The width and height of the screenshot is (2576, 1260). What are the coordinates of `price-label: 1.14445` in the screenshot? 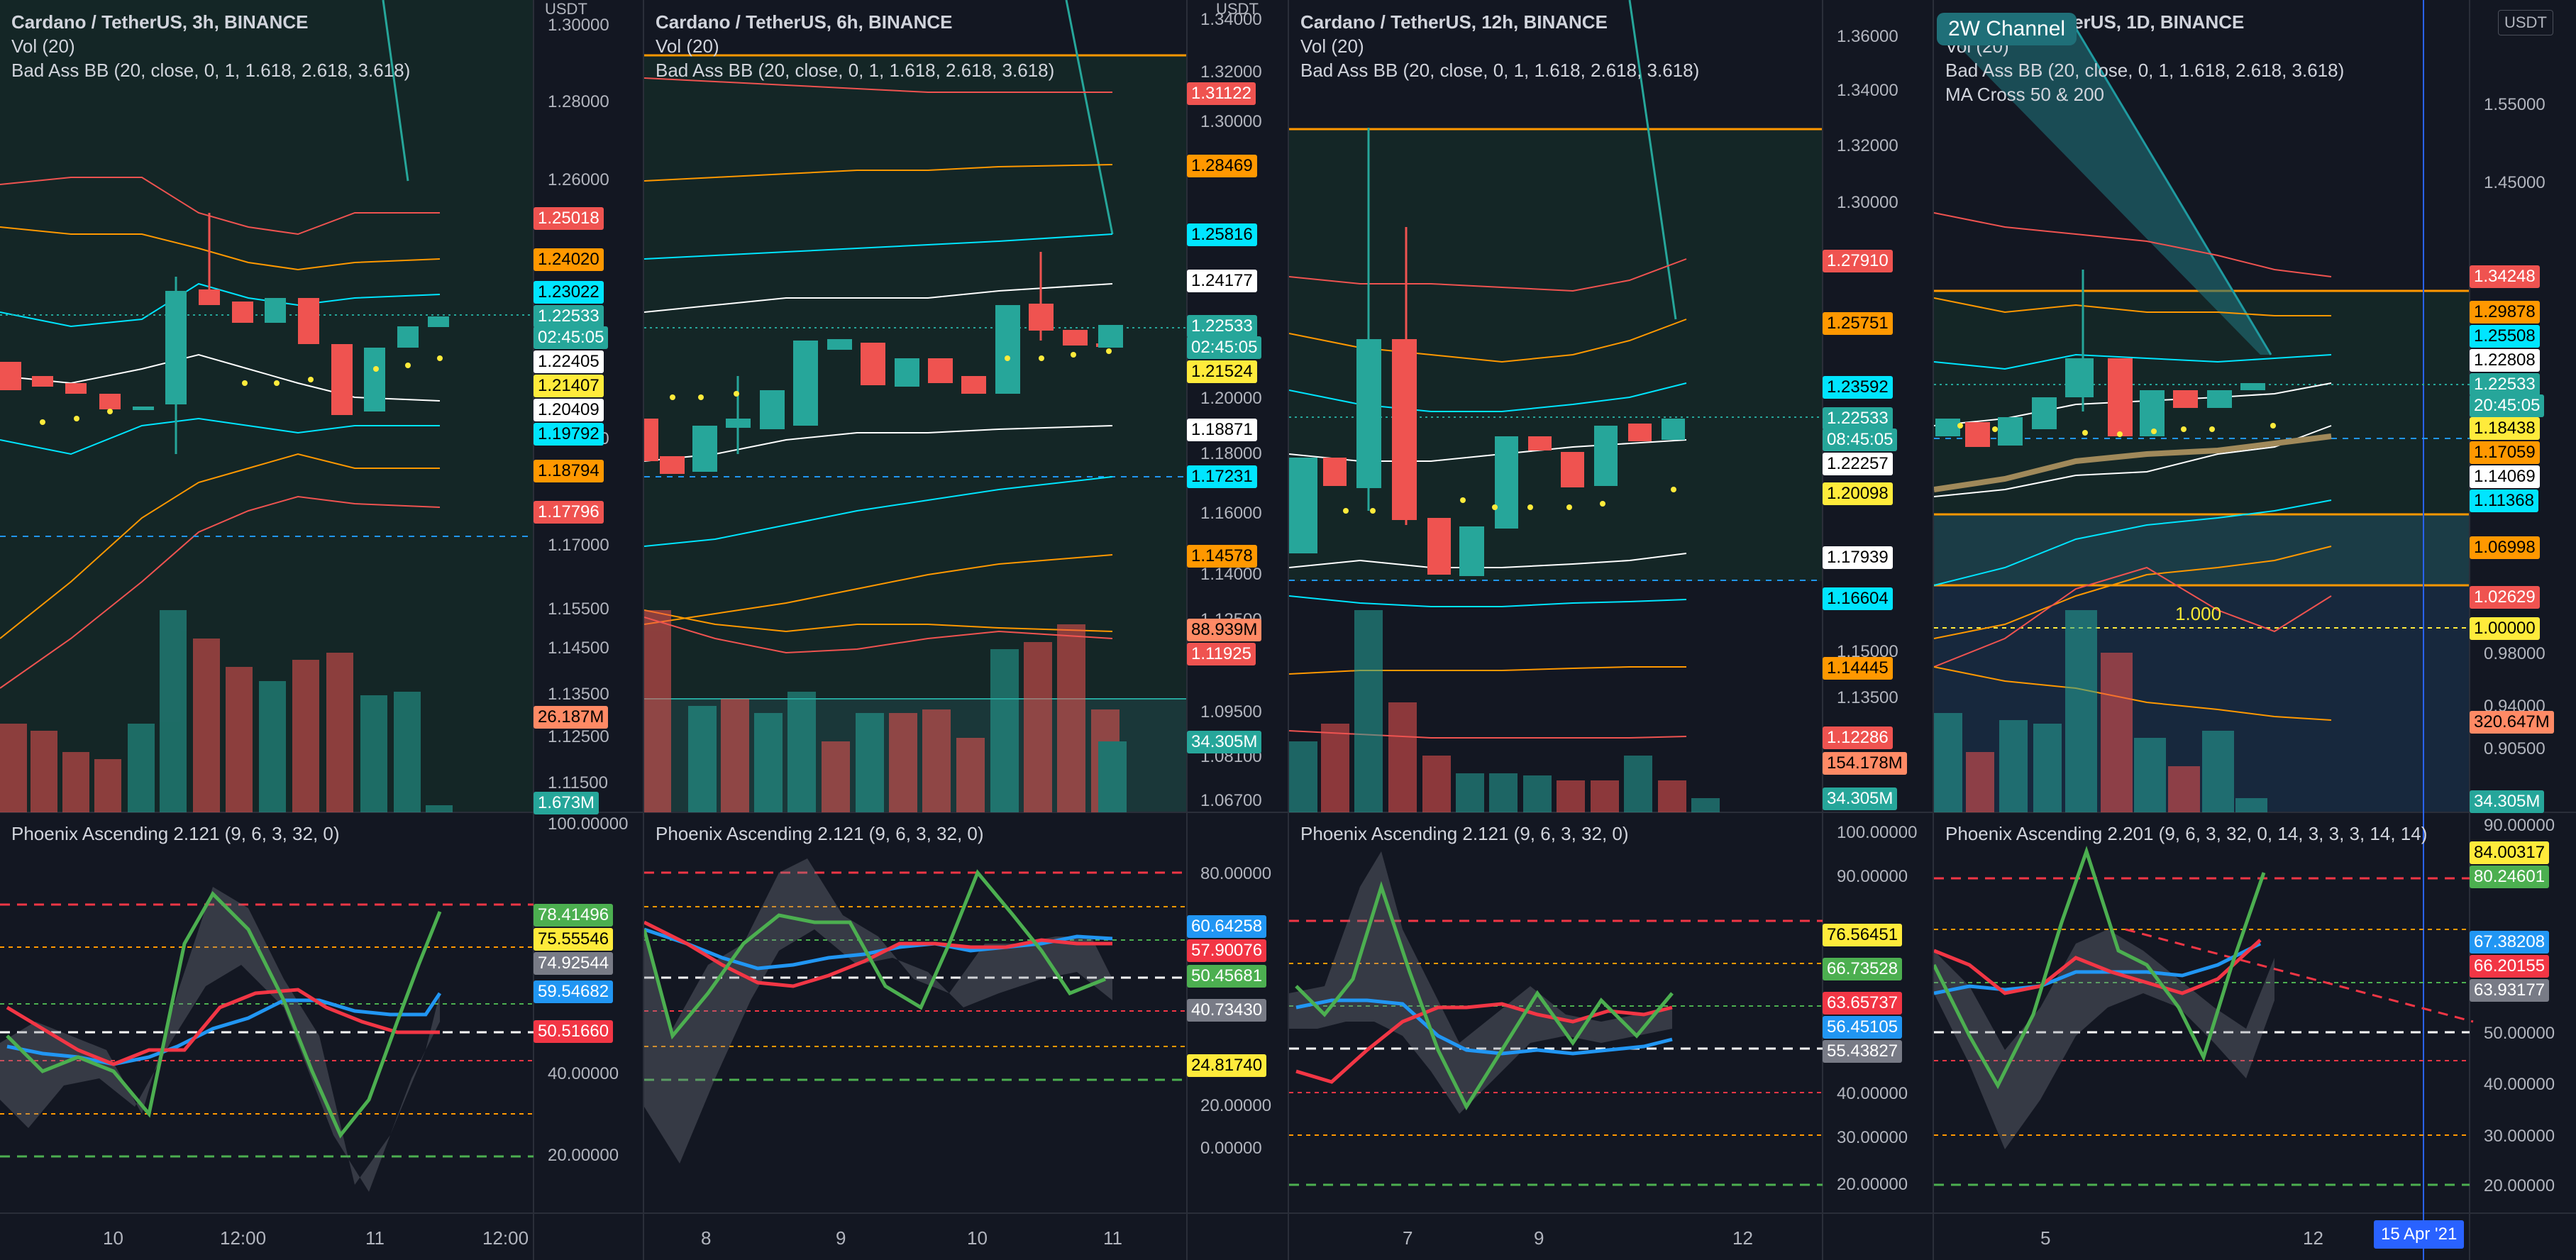 It's located at (1858, 668).